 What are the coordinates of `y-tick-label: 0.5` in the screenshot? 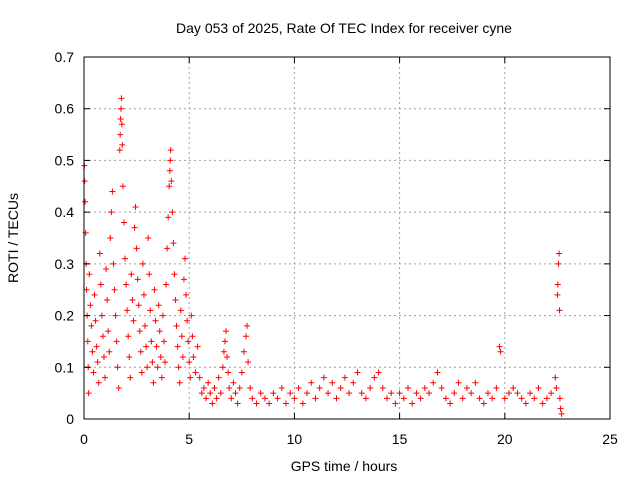 It's located at (65, 160).